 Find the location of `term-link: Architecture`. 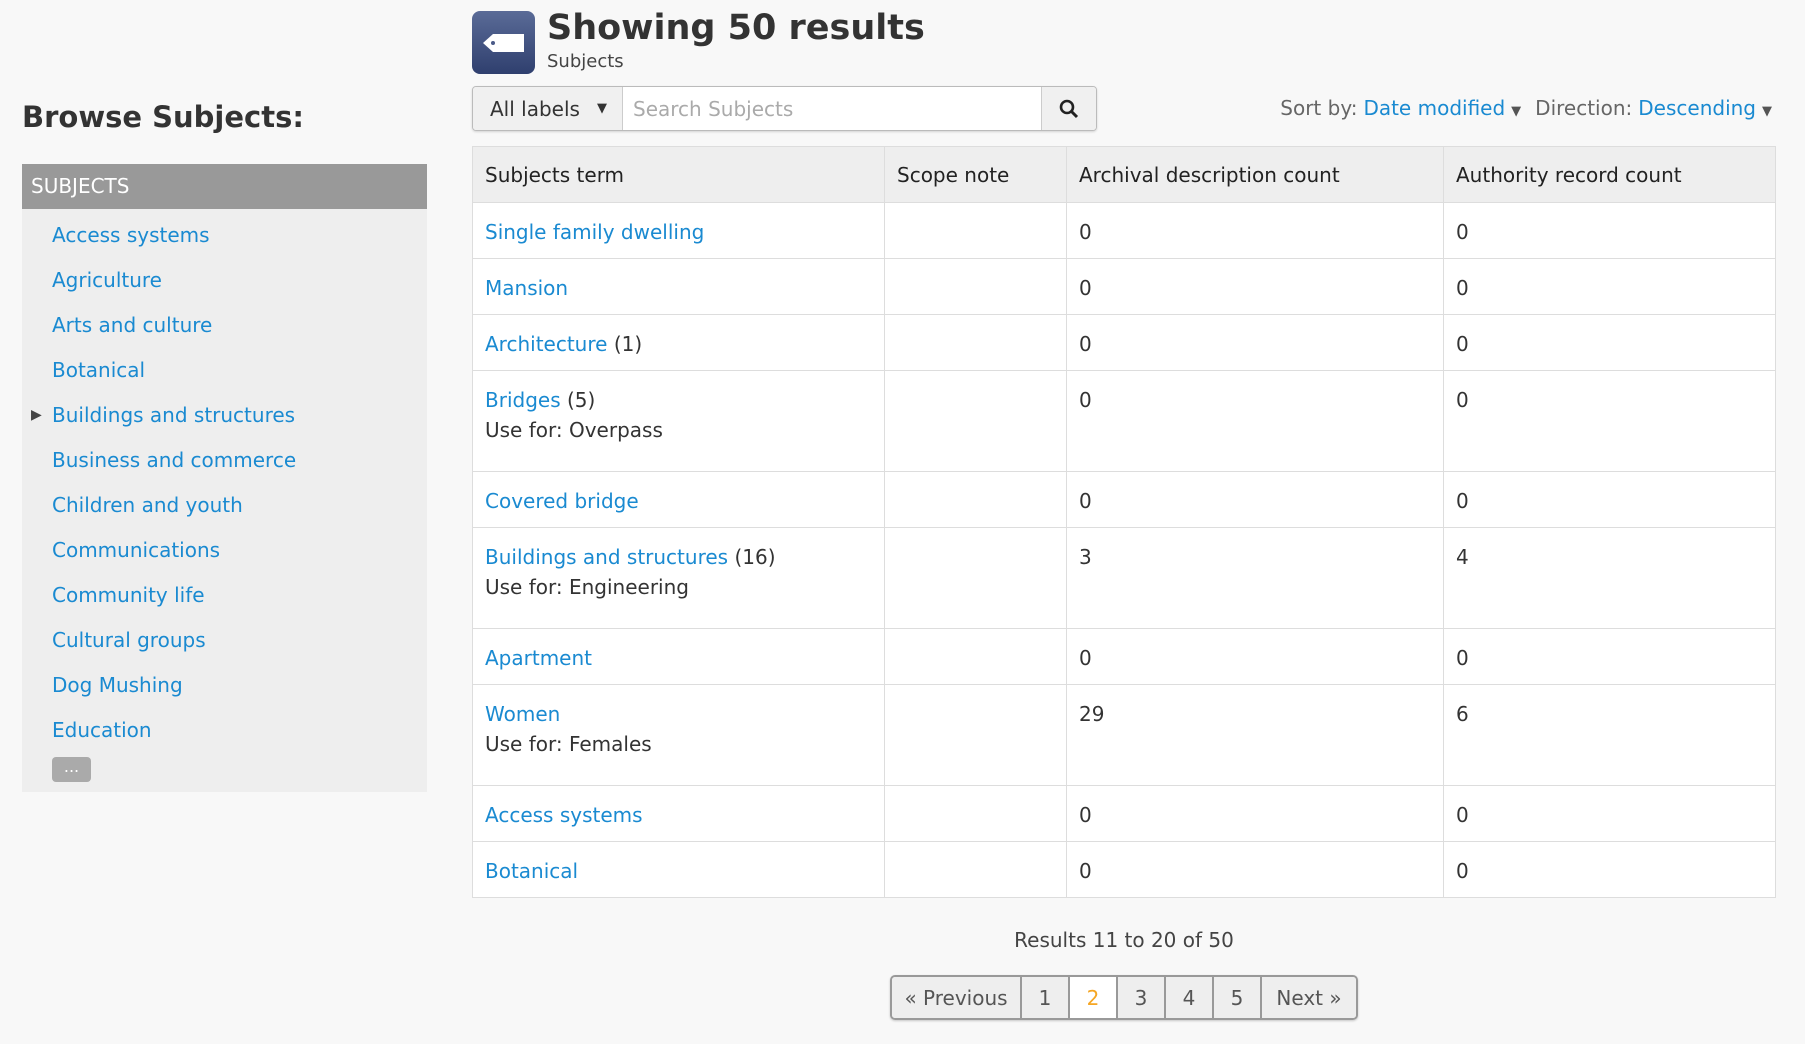

term-link: Architecture is located at coordinates (546, 344).